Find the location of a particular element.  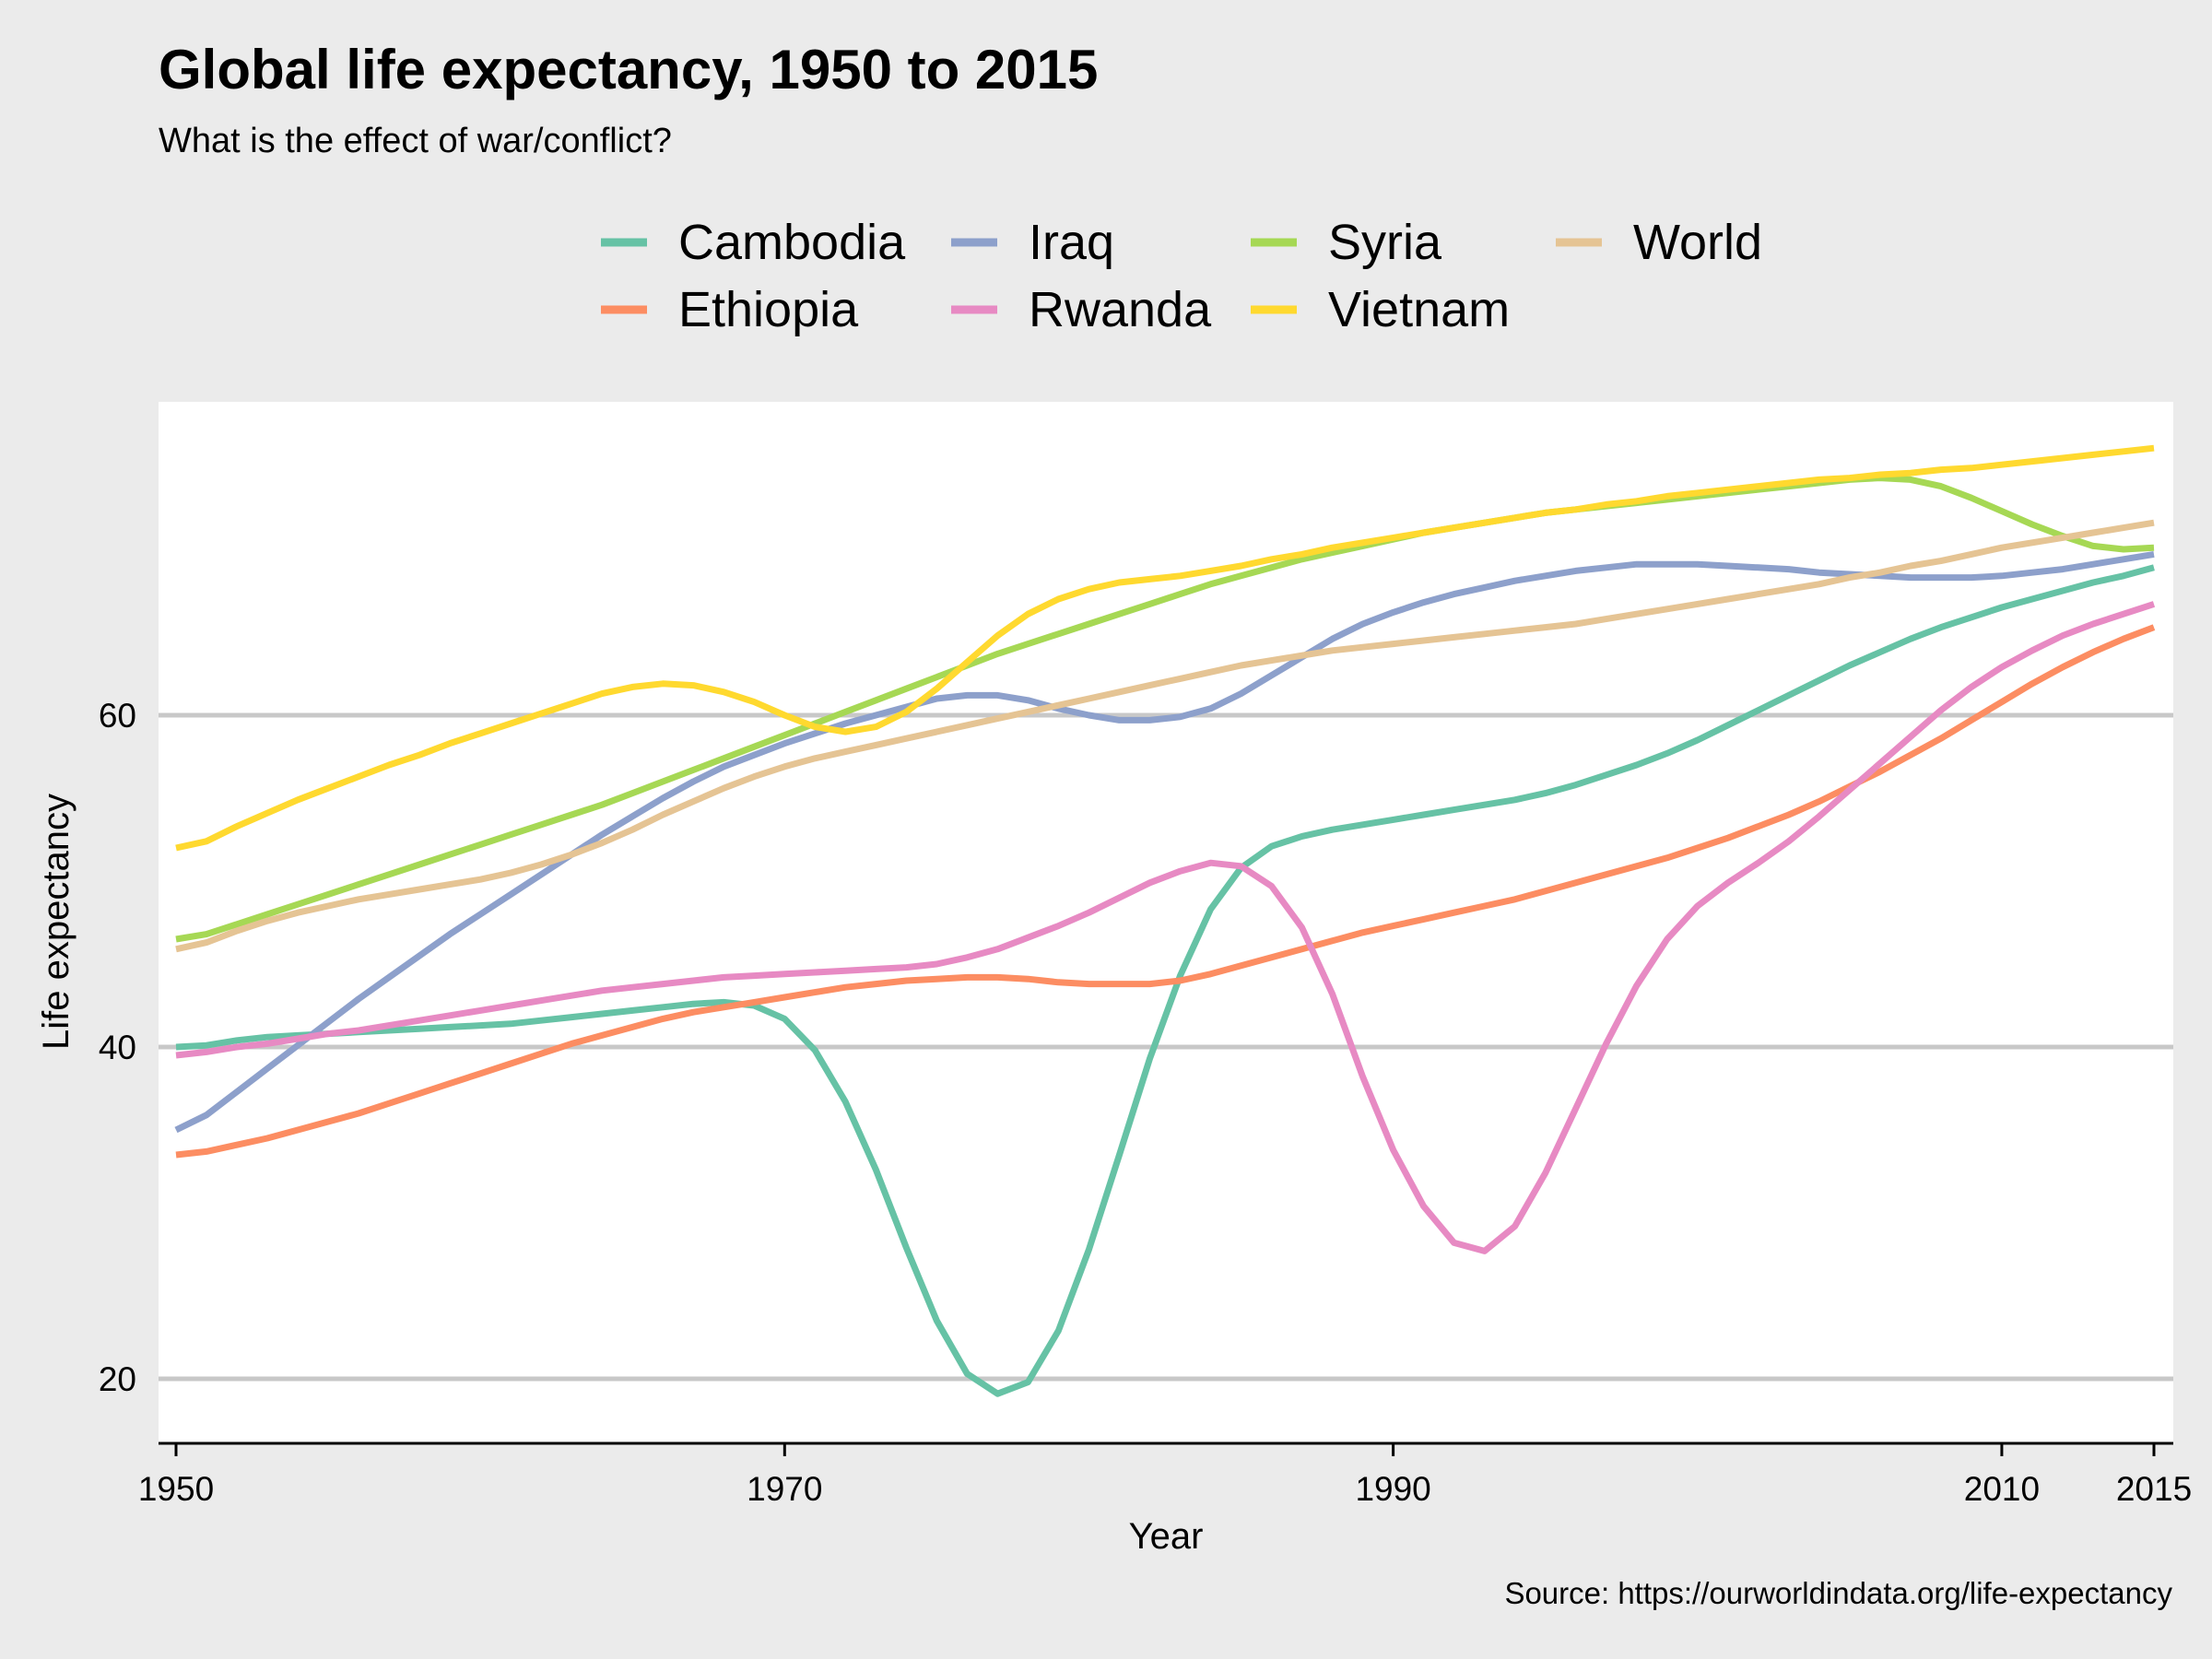

legend-item-ethiopia: Ethiopia is located at coordinates (730, 309).